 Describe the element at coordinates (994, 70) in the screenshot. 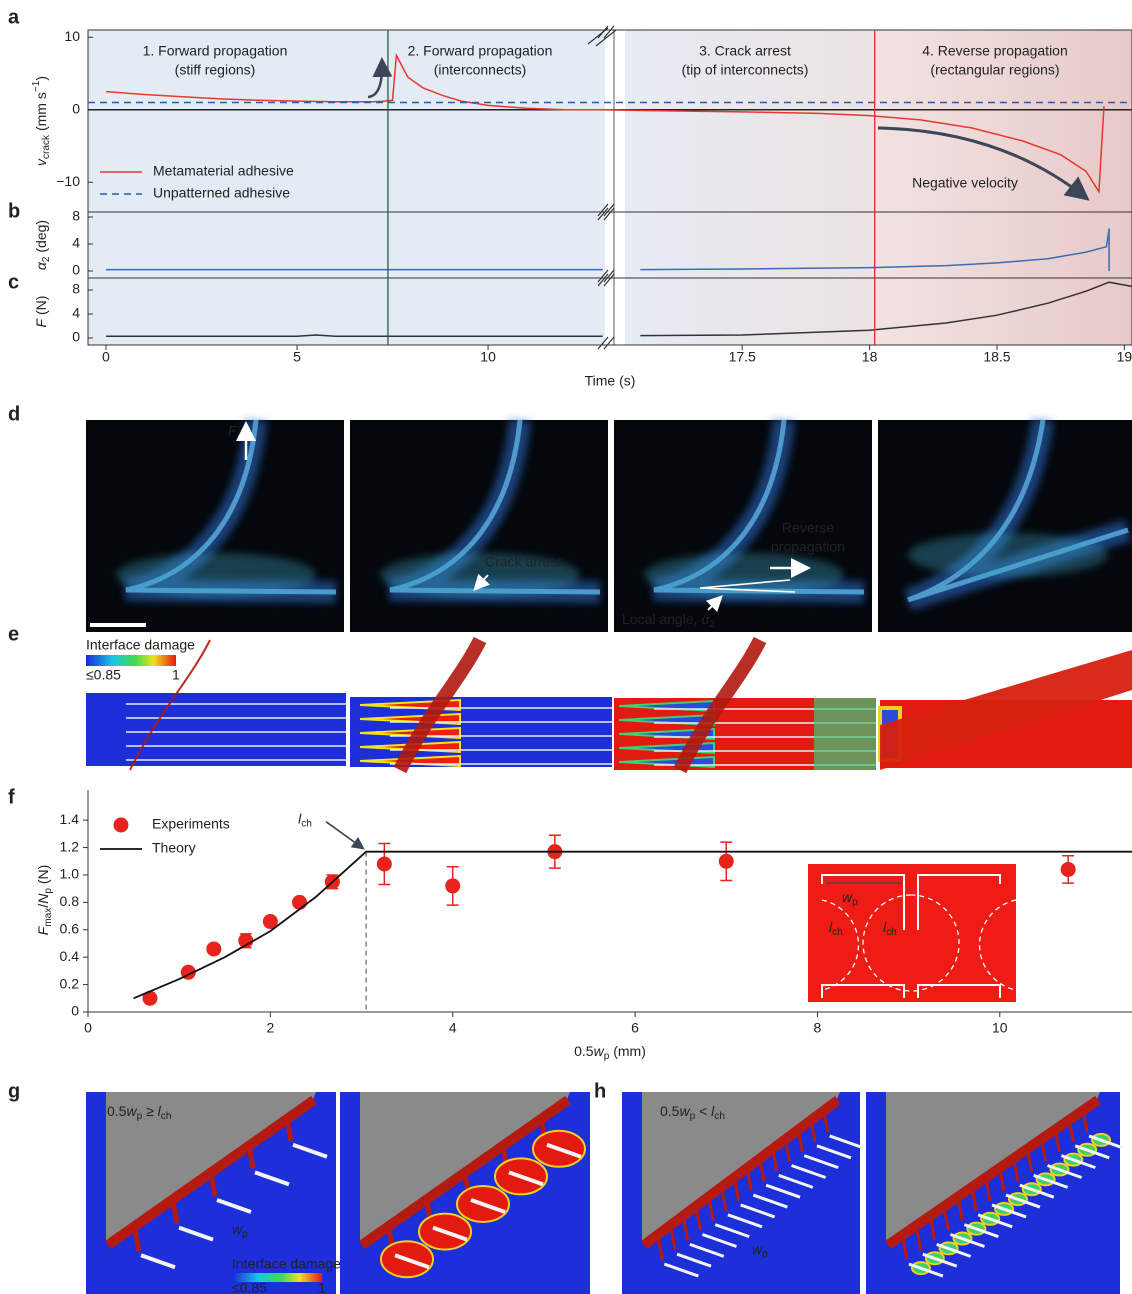

I see `phase-label: (rectangular regions)` at that location.